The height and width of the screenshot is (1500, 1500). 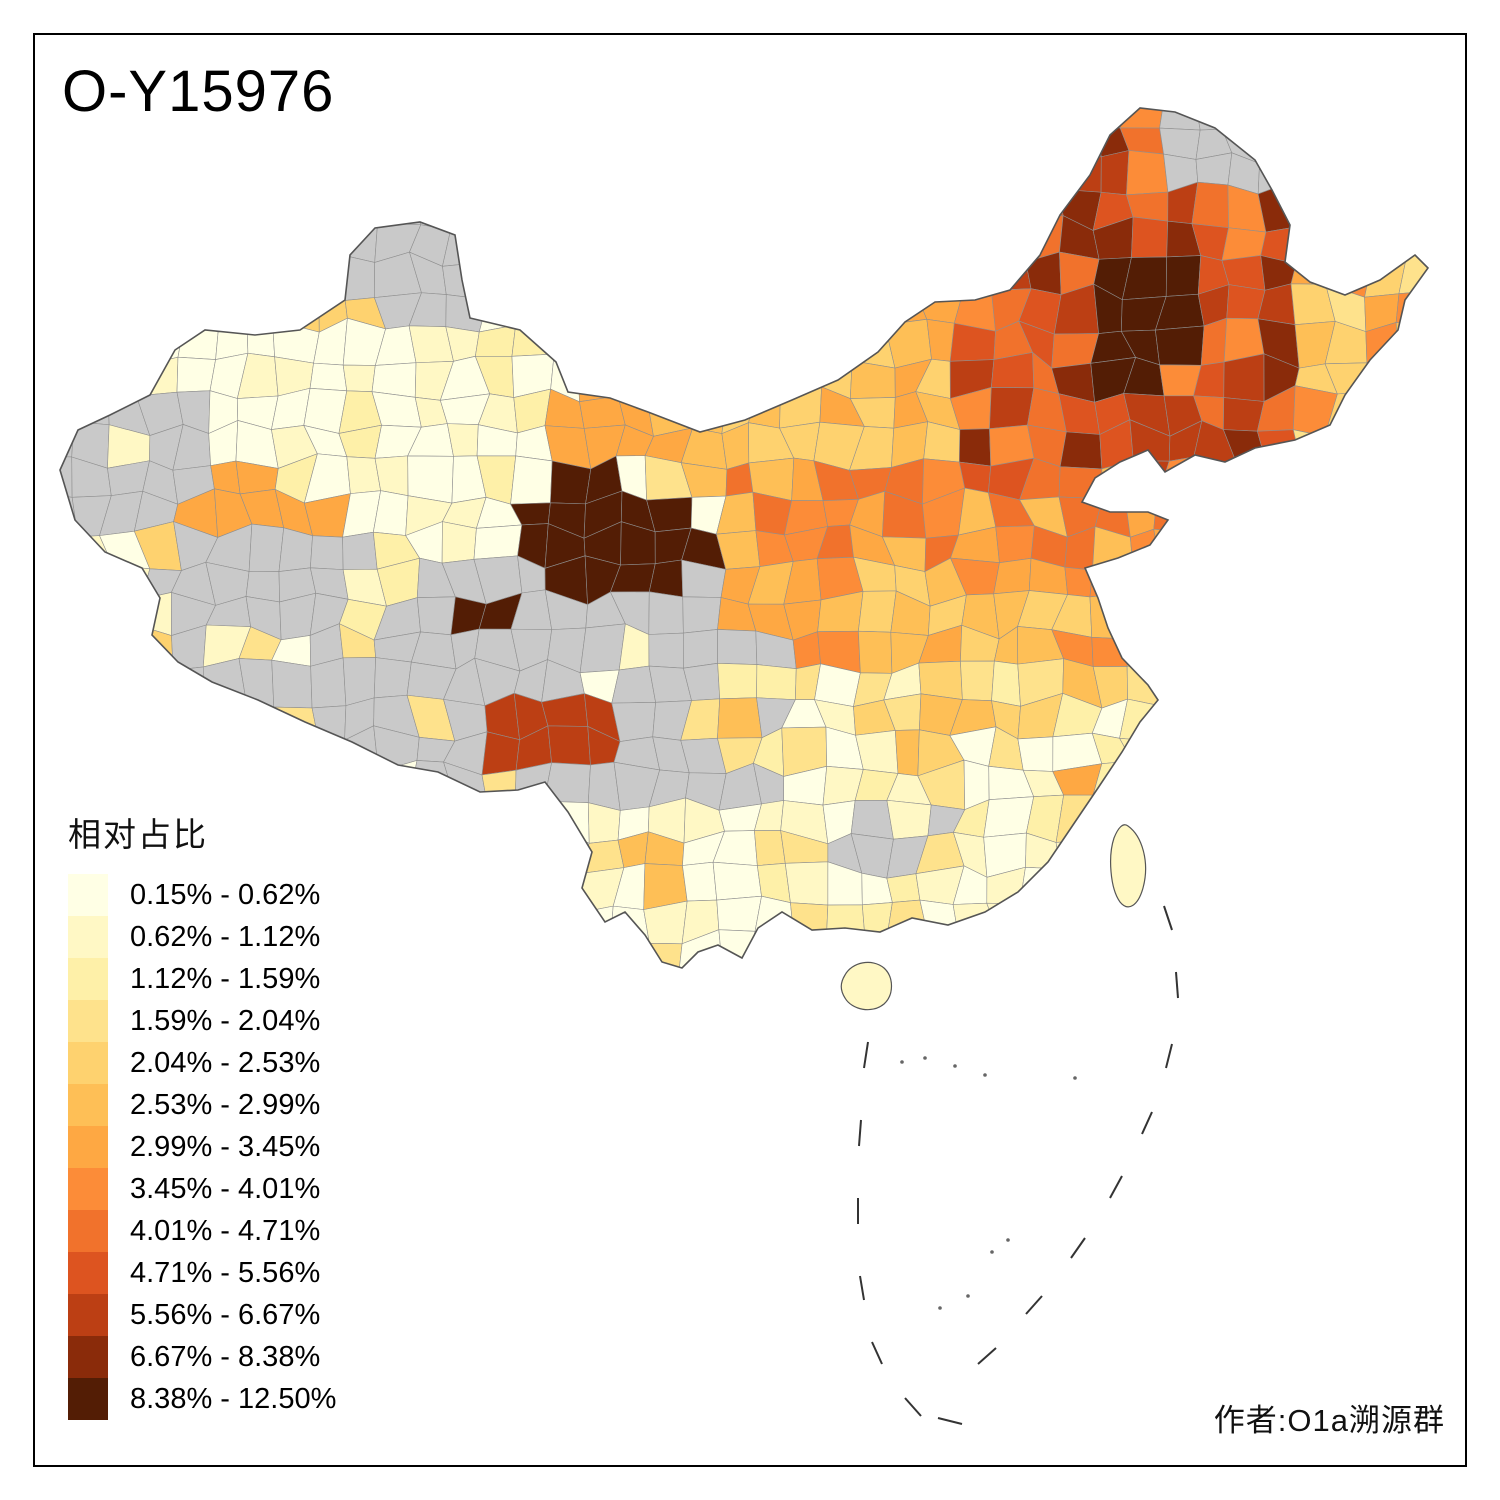 I want to click on legend-item: 3.45% - 4.01%, so click(x=202, y=1189).